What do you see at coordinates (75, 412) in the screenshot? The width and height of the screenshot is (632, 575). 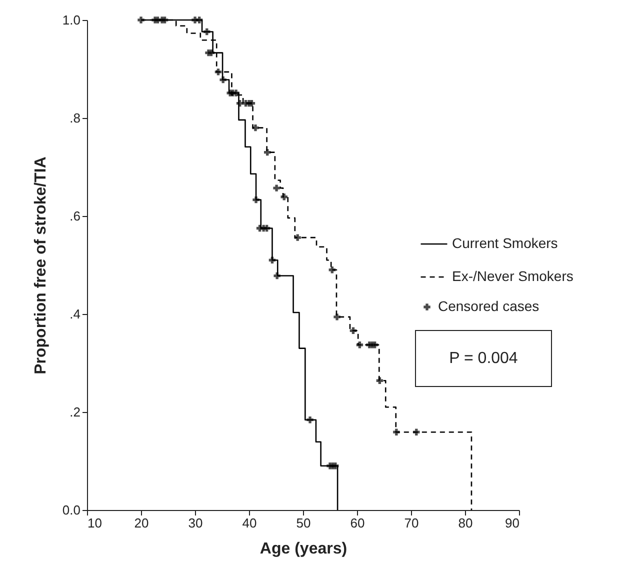 I see `y-tick-label: .2` at bounding box center [75, 412].